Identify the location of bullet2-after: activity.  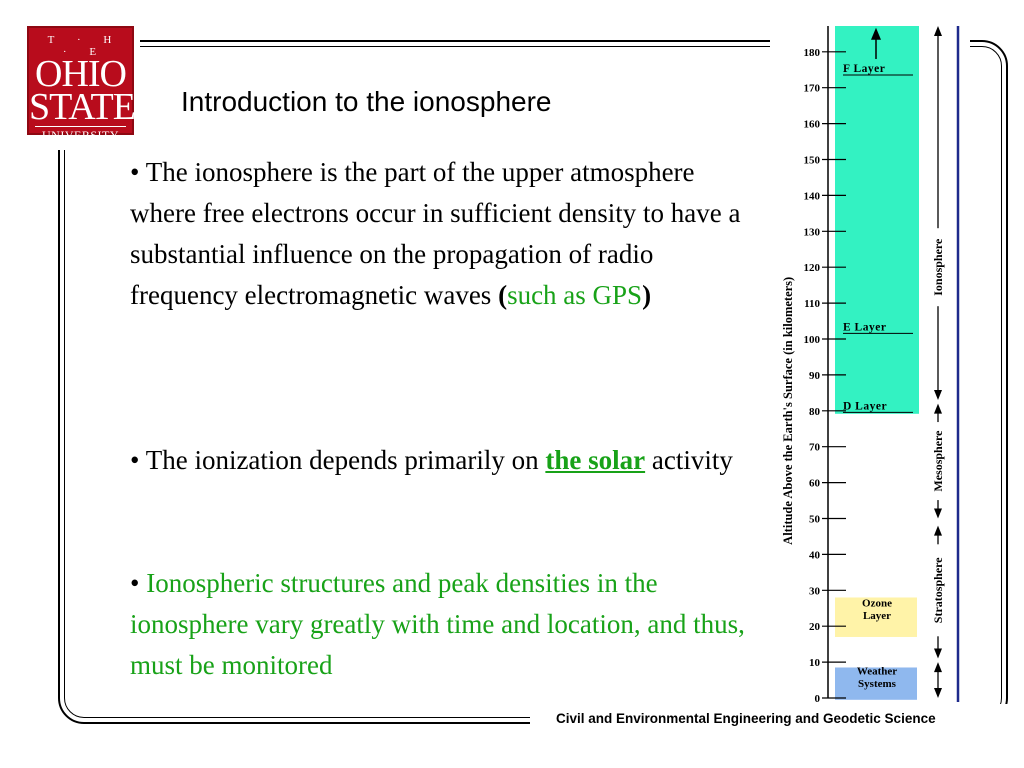
(689, 460).